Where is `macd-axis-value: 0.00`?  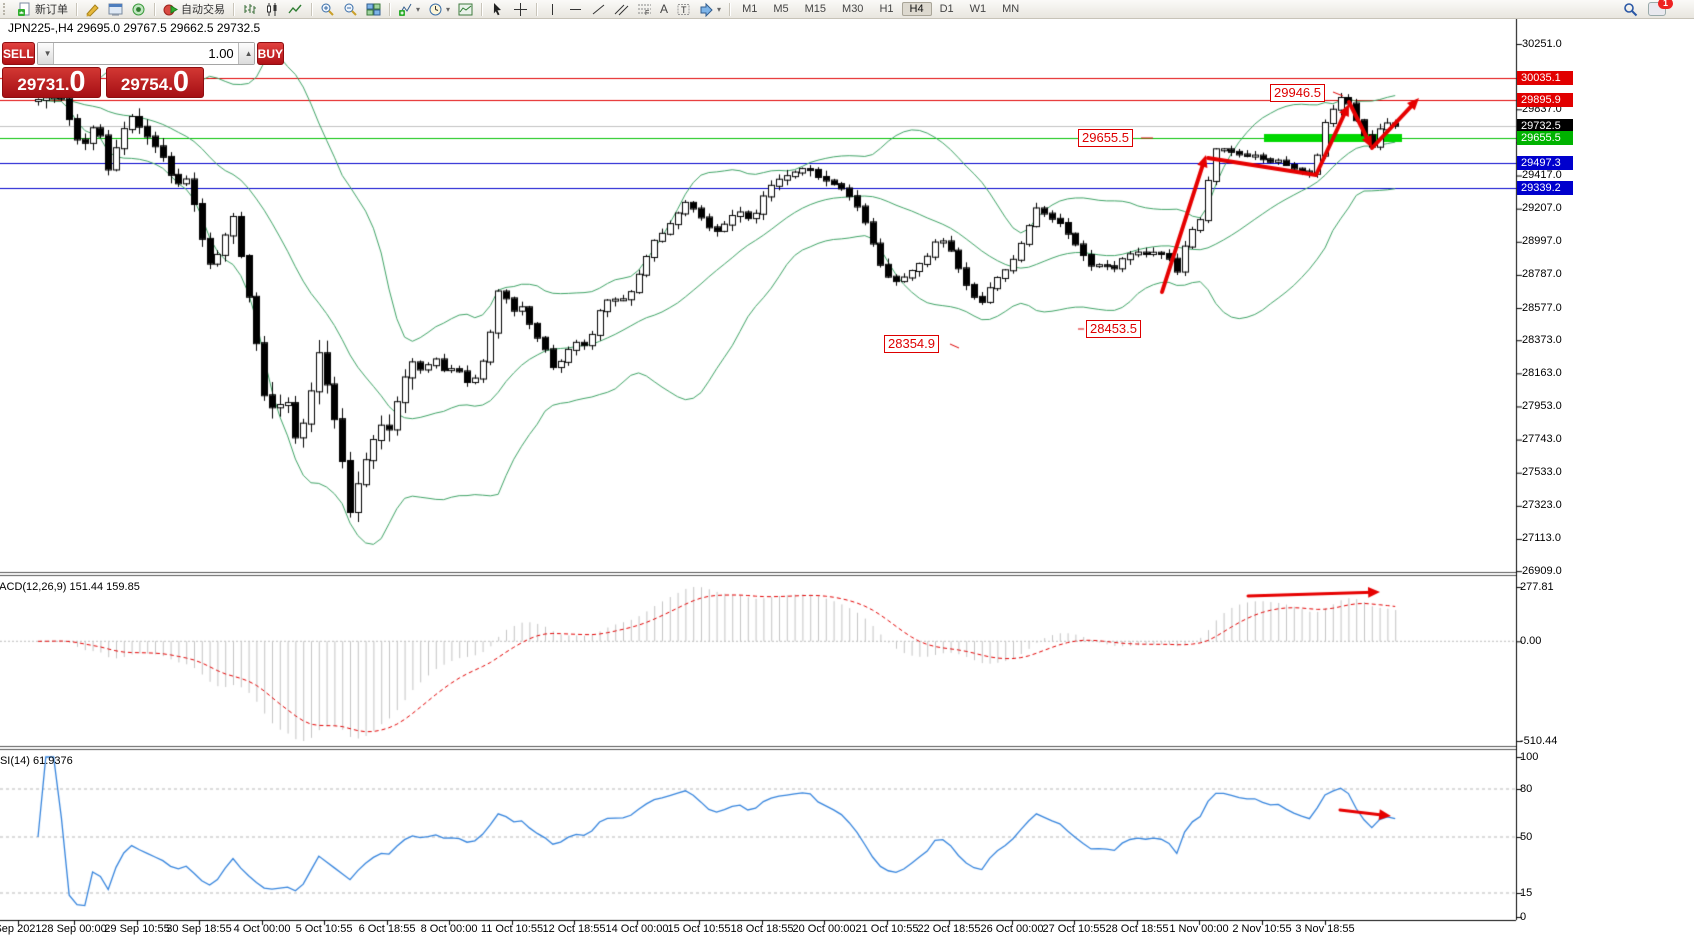 macd-axis-value: 0.00 is located at coordinates (1531, 640).